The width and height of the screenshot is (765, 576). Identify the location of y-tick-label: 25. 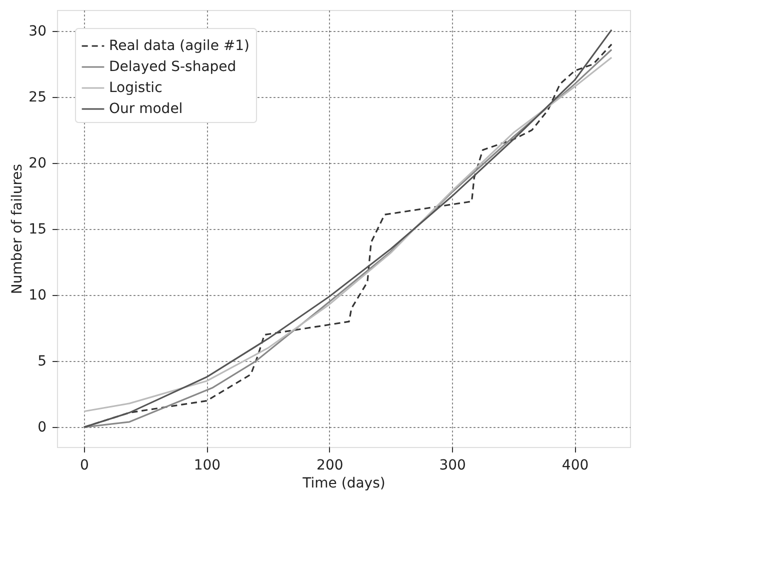
(37, 98).